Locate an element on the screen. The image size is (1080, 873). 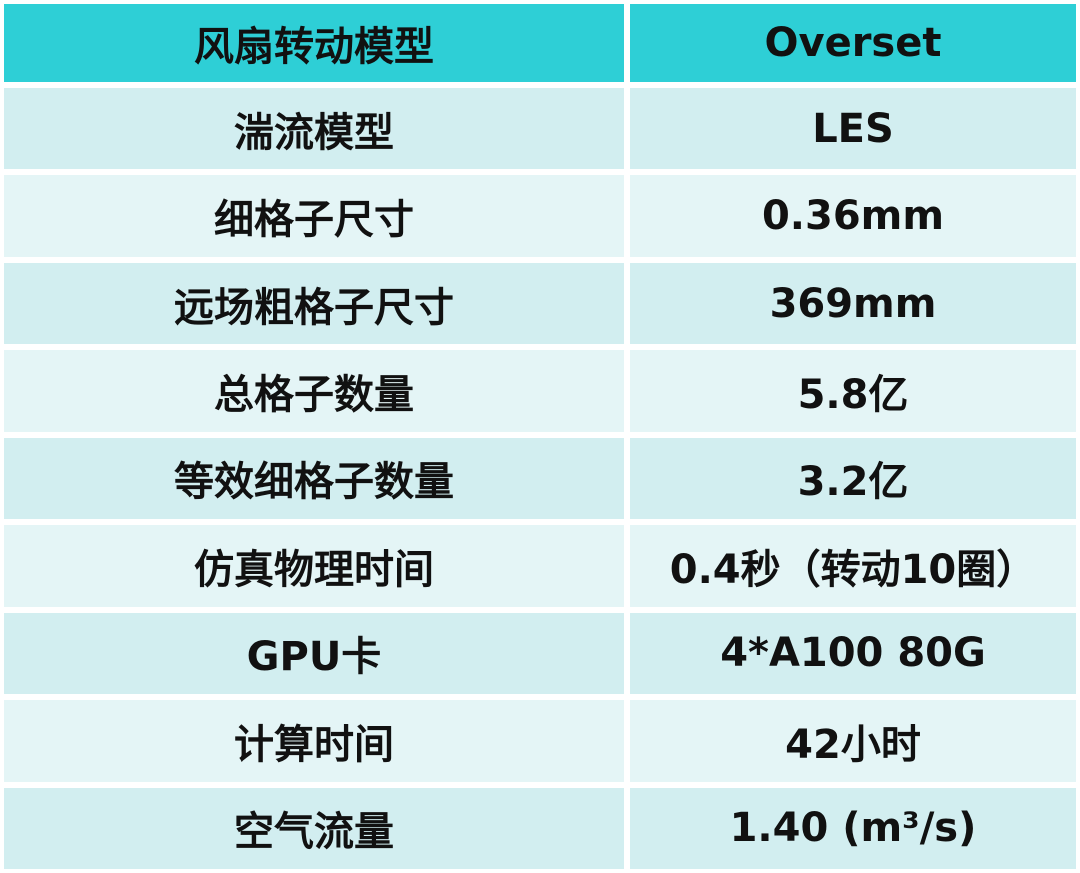
table-cell: 远场粗格子尺寸 is located at coordinates (314, 303).